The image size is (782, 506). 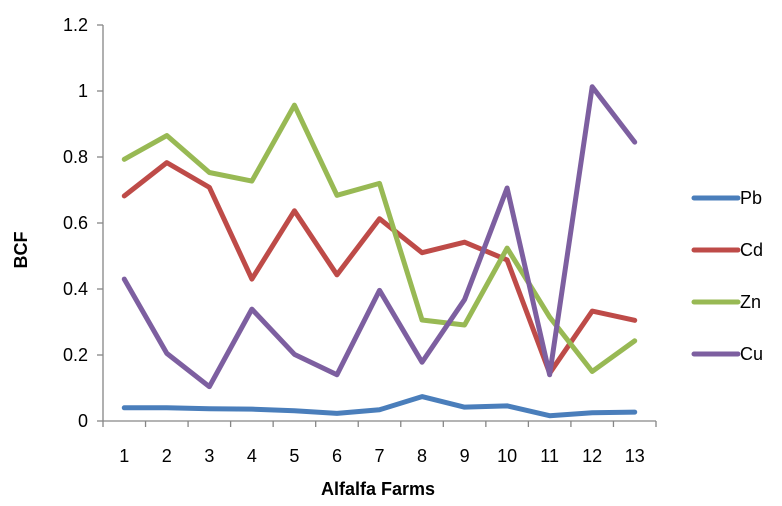 I want to click on y-tick-label: 1, so click(x=83, y=91).